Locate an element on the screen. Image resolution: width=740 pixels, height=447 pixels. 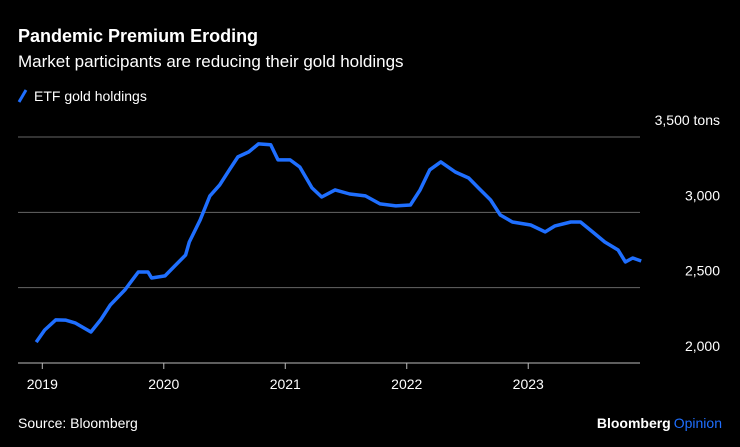
source: Source: Bloomberg is located at coordinates (78, 423).